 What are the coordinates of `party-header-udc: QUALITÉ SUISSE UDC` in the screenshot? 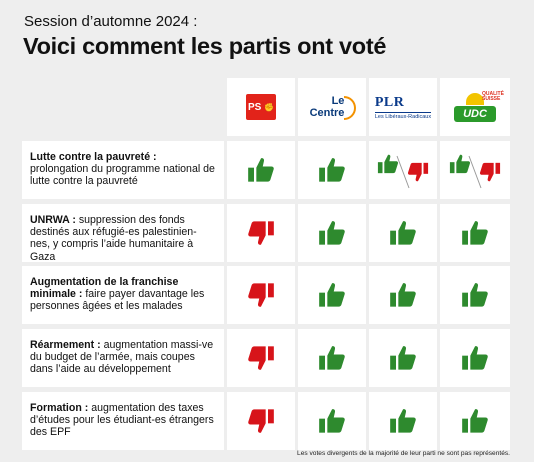 It's located at (475, 107).